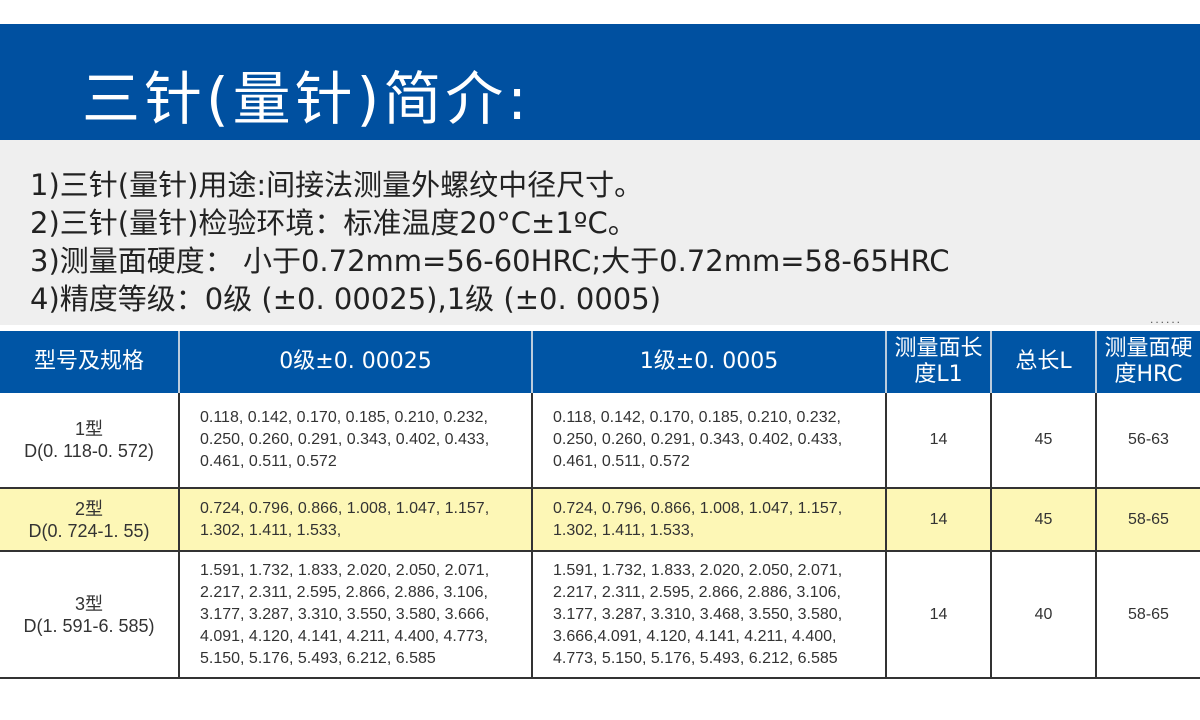 This screenshot has height=720, width=1200. What do you see at coordinates (938, 362) in the screenshot?
I see `column-header: 测量面长度L1` at bounding box center [938, 362].